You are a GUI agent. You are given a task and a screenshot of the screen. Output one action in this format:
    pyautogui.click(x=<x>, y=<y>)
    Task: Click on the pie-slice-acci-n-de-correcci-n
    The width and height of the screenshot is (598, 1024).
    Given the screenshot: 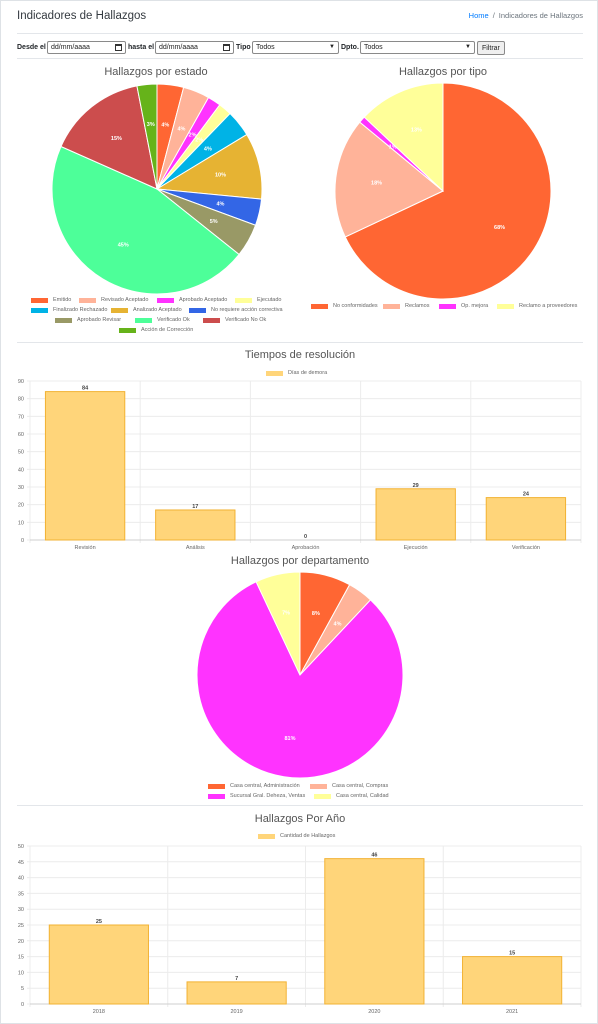 What is the action you would take?
    pyautogui.click(x=147, y=136)
    